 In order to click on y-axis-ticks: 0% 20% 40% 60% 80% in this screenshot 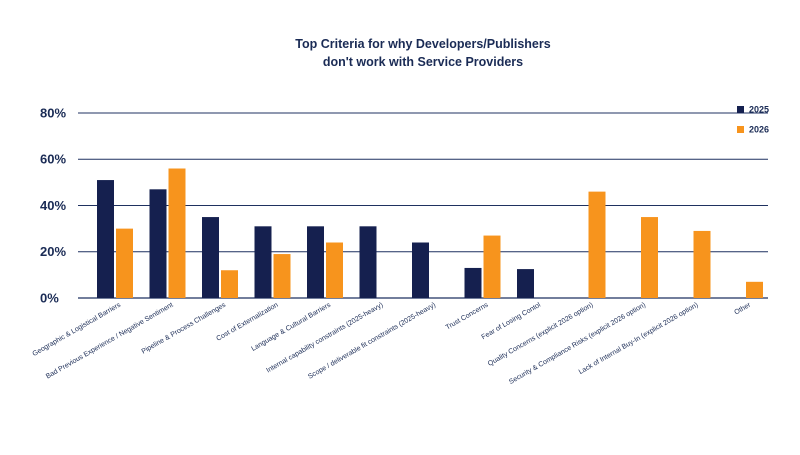, I will do `click(53, 205)`.